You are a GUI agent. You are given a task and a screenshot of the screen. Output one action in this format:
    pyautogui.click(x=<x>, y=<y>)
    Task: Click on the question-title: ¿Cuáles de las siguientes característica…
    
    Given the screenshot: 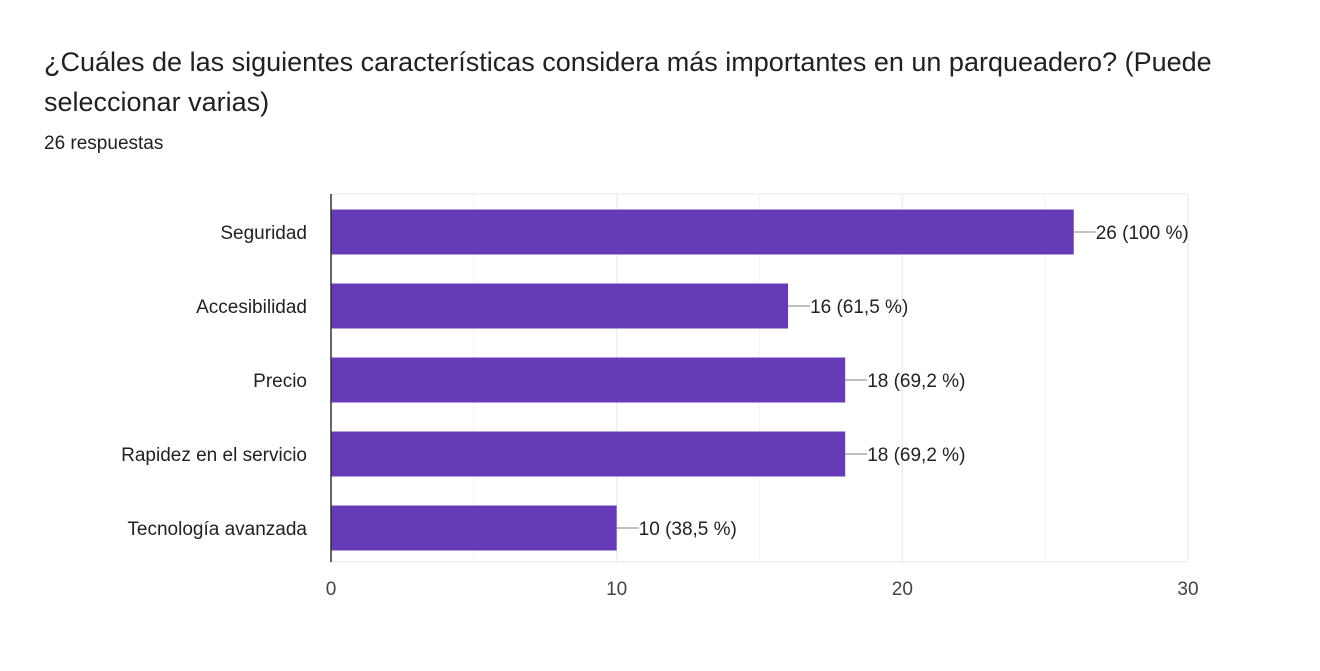 What is the action you would take?
    pyautogui.click(x=628, y=82)
    